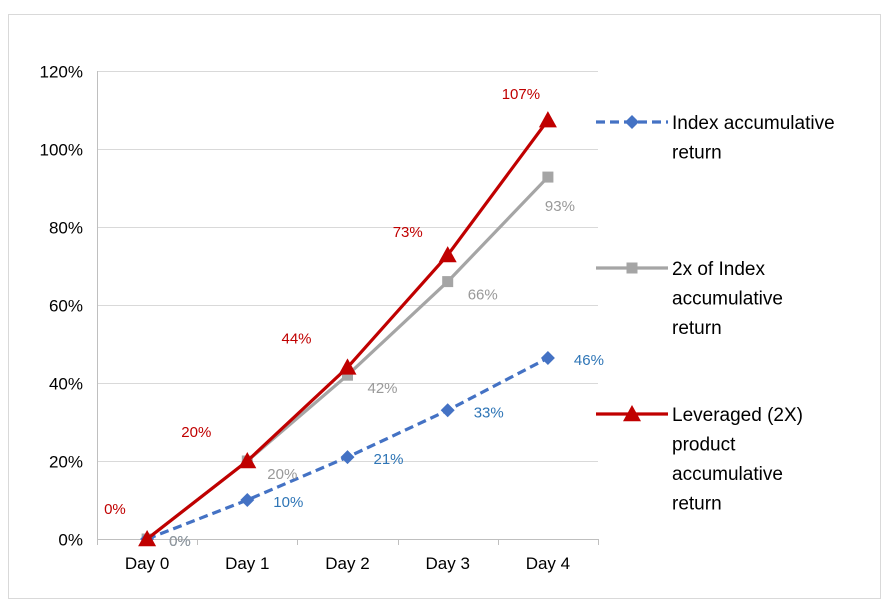 The image size is (889, 606). Describe the element at coordinates (288, 502) in the screenshot. I see `data-label: 10%` at that location.